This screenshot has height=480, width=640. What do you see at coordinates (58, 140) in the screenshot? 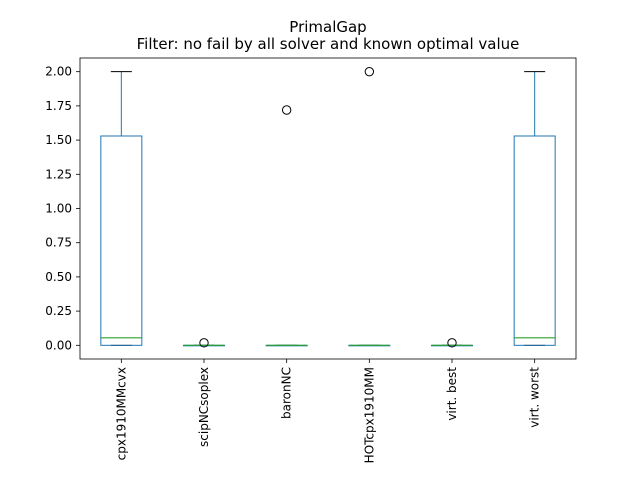
I see `y-tick-label: 1.50` at bounding box center [58, 140].